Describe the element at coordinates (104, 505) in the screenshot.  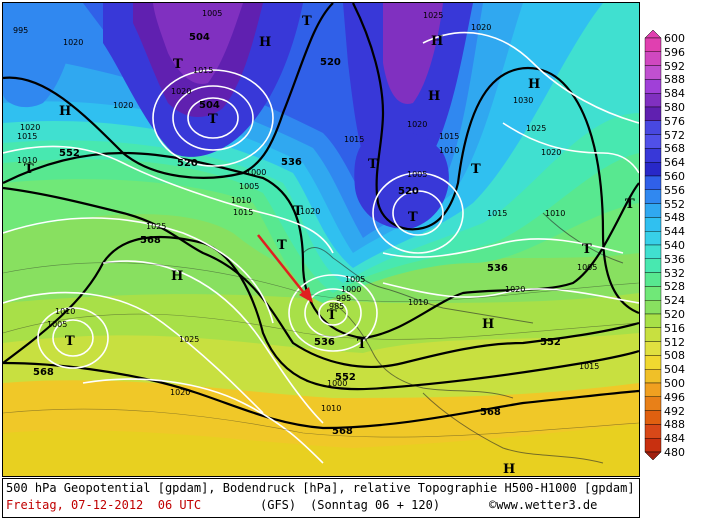
I see `caption-date: Freitag, 07-12-2012 06 UTC` at that location.